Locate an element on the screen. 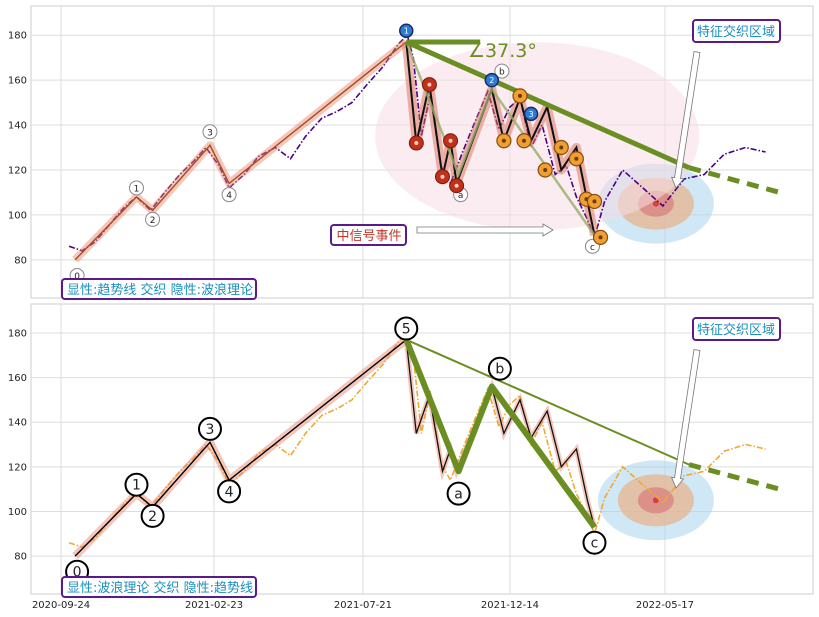  x-tick-label: 2020-09-24 is located at coordinates (61, 605).